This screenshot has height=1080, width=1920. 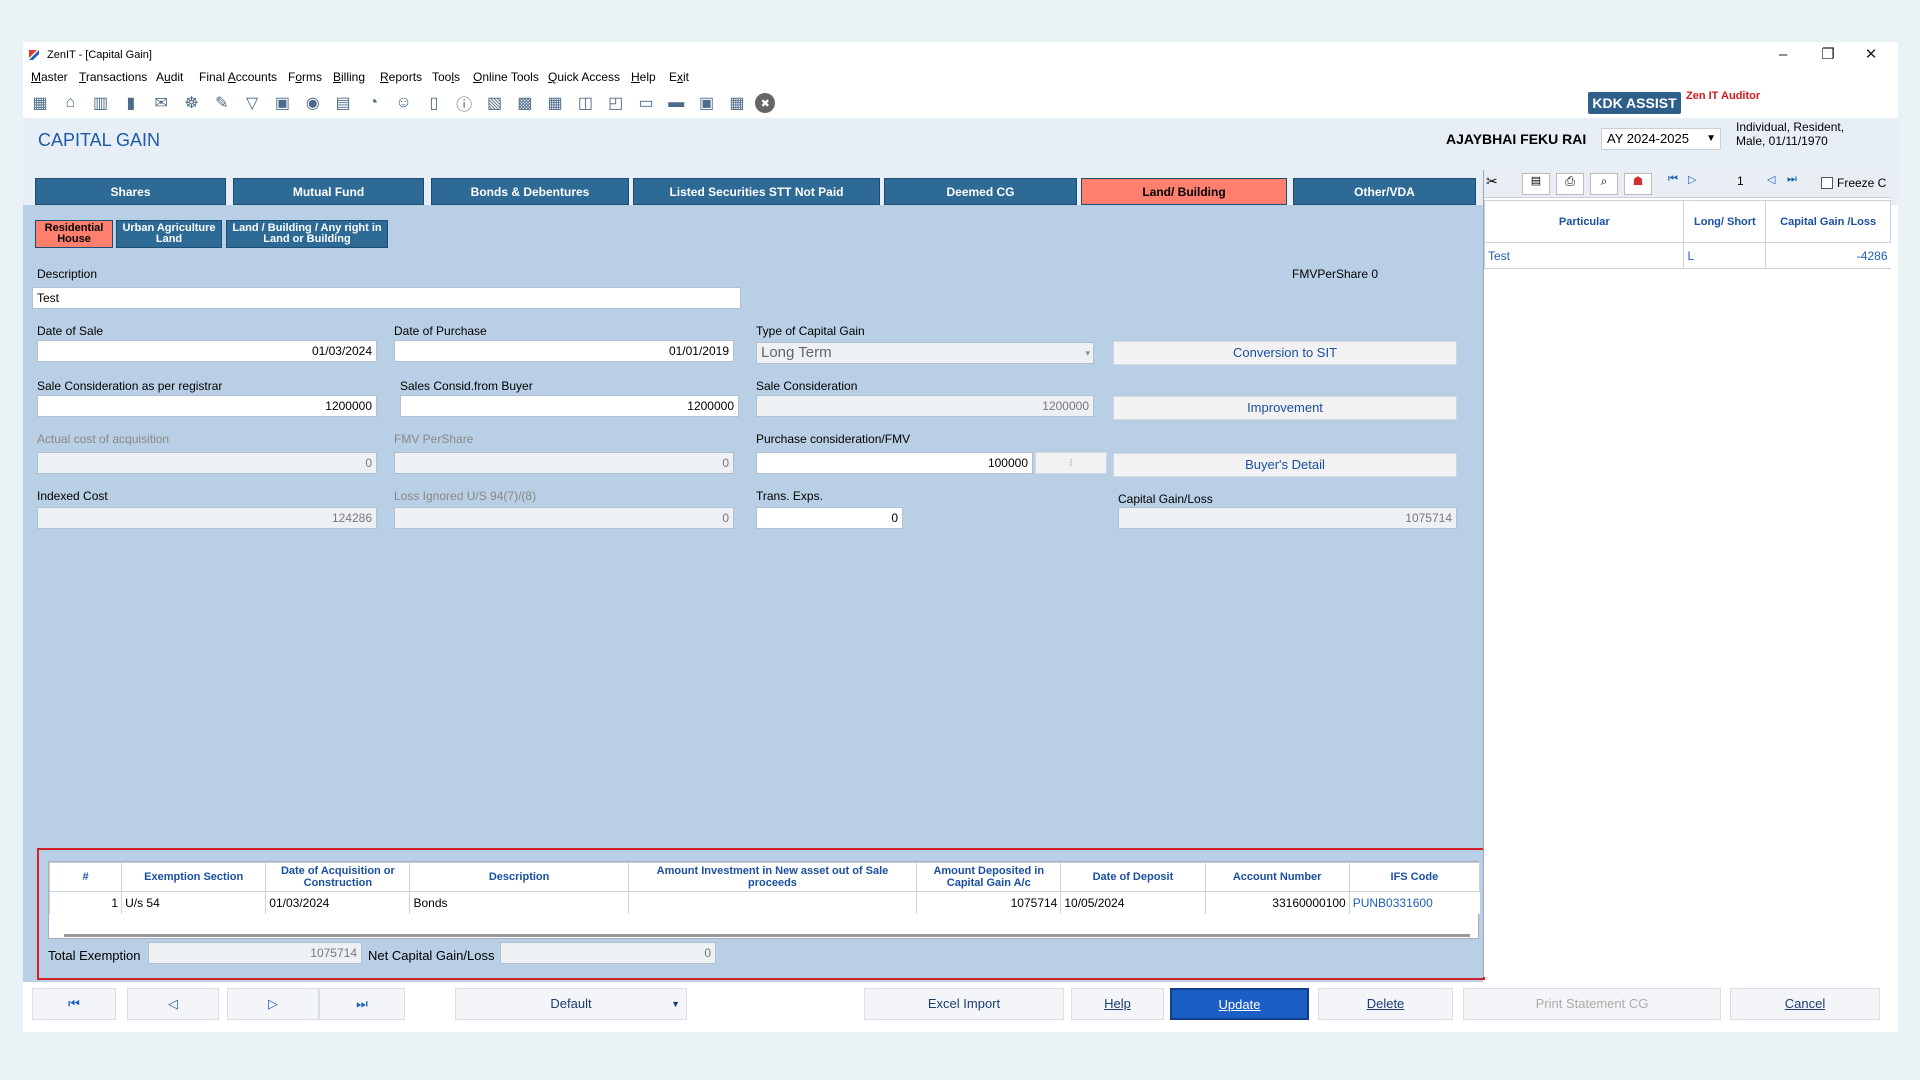 What do you see at coordinates (207, 351) in the screenshot?
I see `date-of-sale-input: 01/03/2024` at bounding box center [207, 351].